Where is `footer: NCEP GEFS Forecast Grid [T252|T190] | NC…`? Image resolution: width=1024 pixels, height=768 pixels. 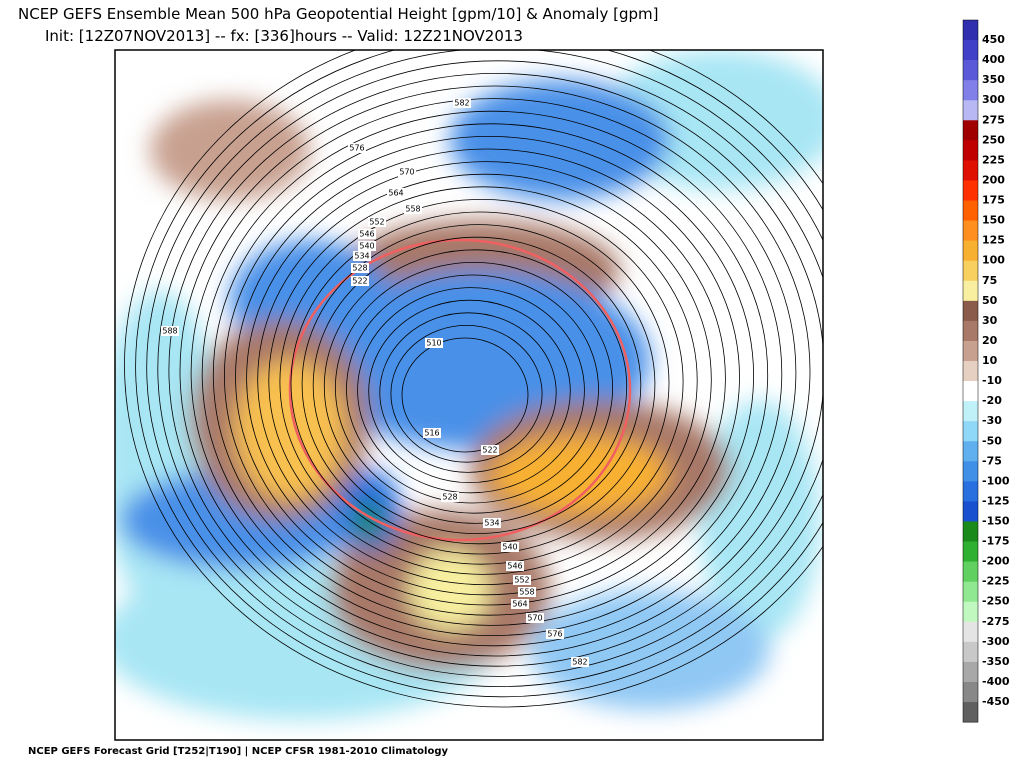
footer: NCEP GEFS Forecast Grid [T252|T190] | NC… is located at coordinates (238, 751).